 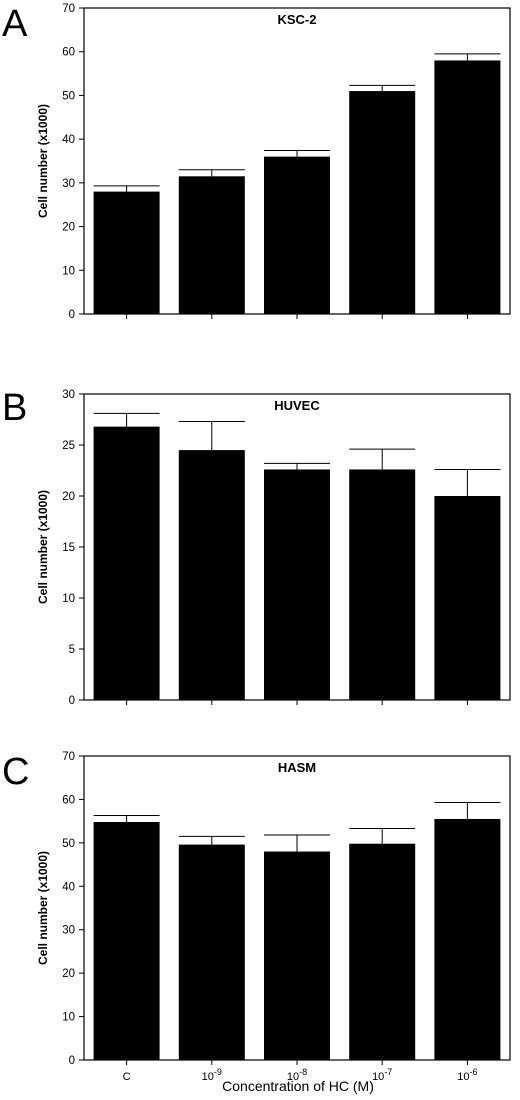 I want to click on bar-a-c, so click(x=126, y=252).